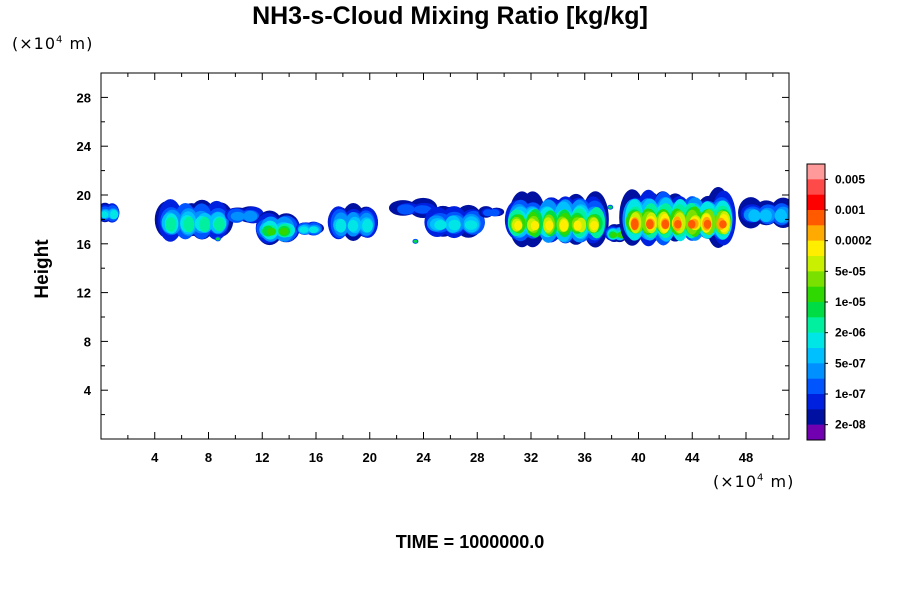  I want to click on colorbar-label: 2e-08, so click(850, 425).